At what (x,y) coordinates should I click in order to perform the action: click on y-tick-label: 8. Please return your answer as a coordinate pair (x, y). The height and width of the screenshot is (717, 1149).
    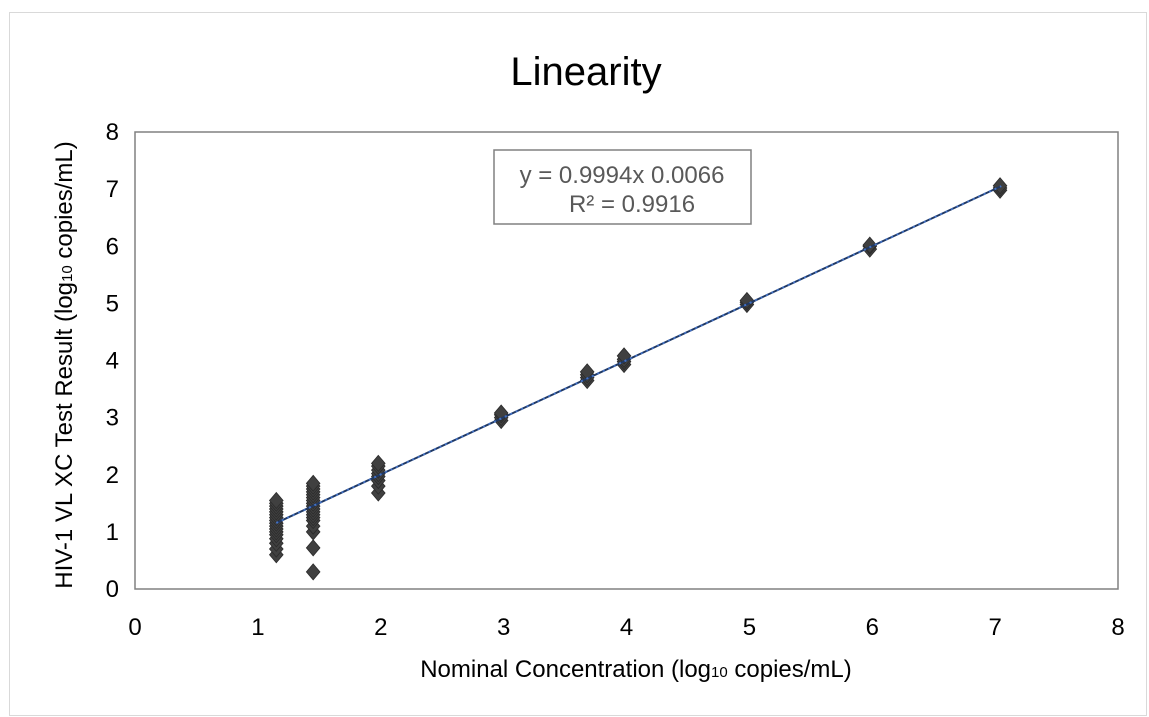
    Looking at the image, I should click on (112, 132).